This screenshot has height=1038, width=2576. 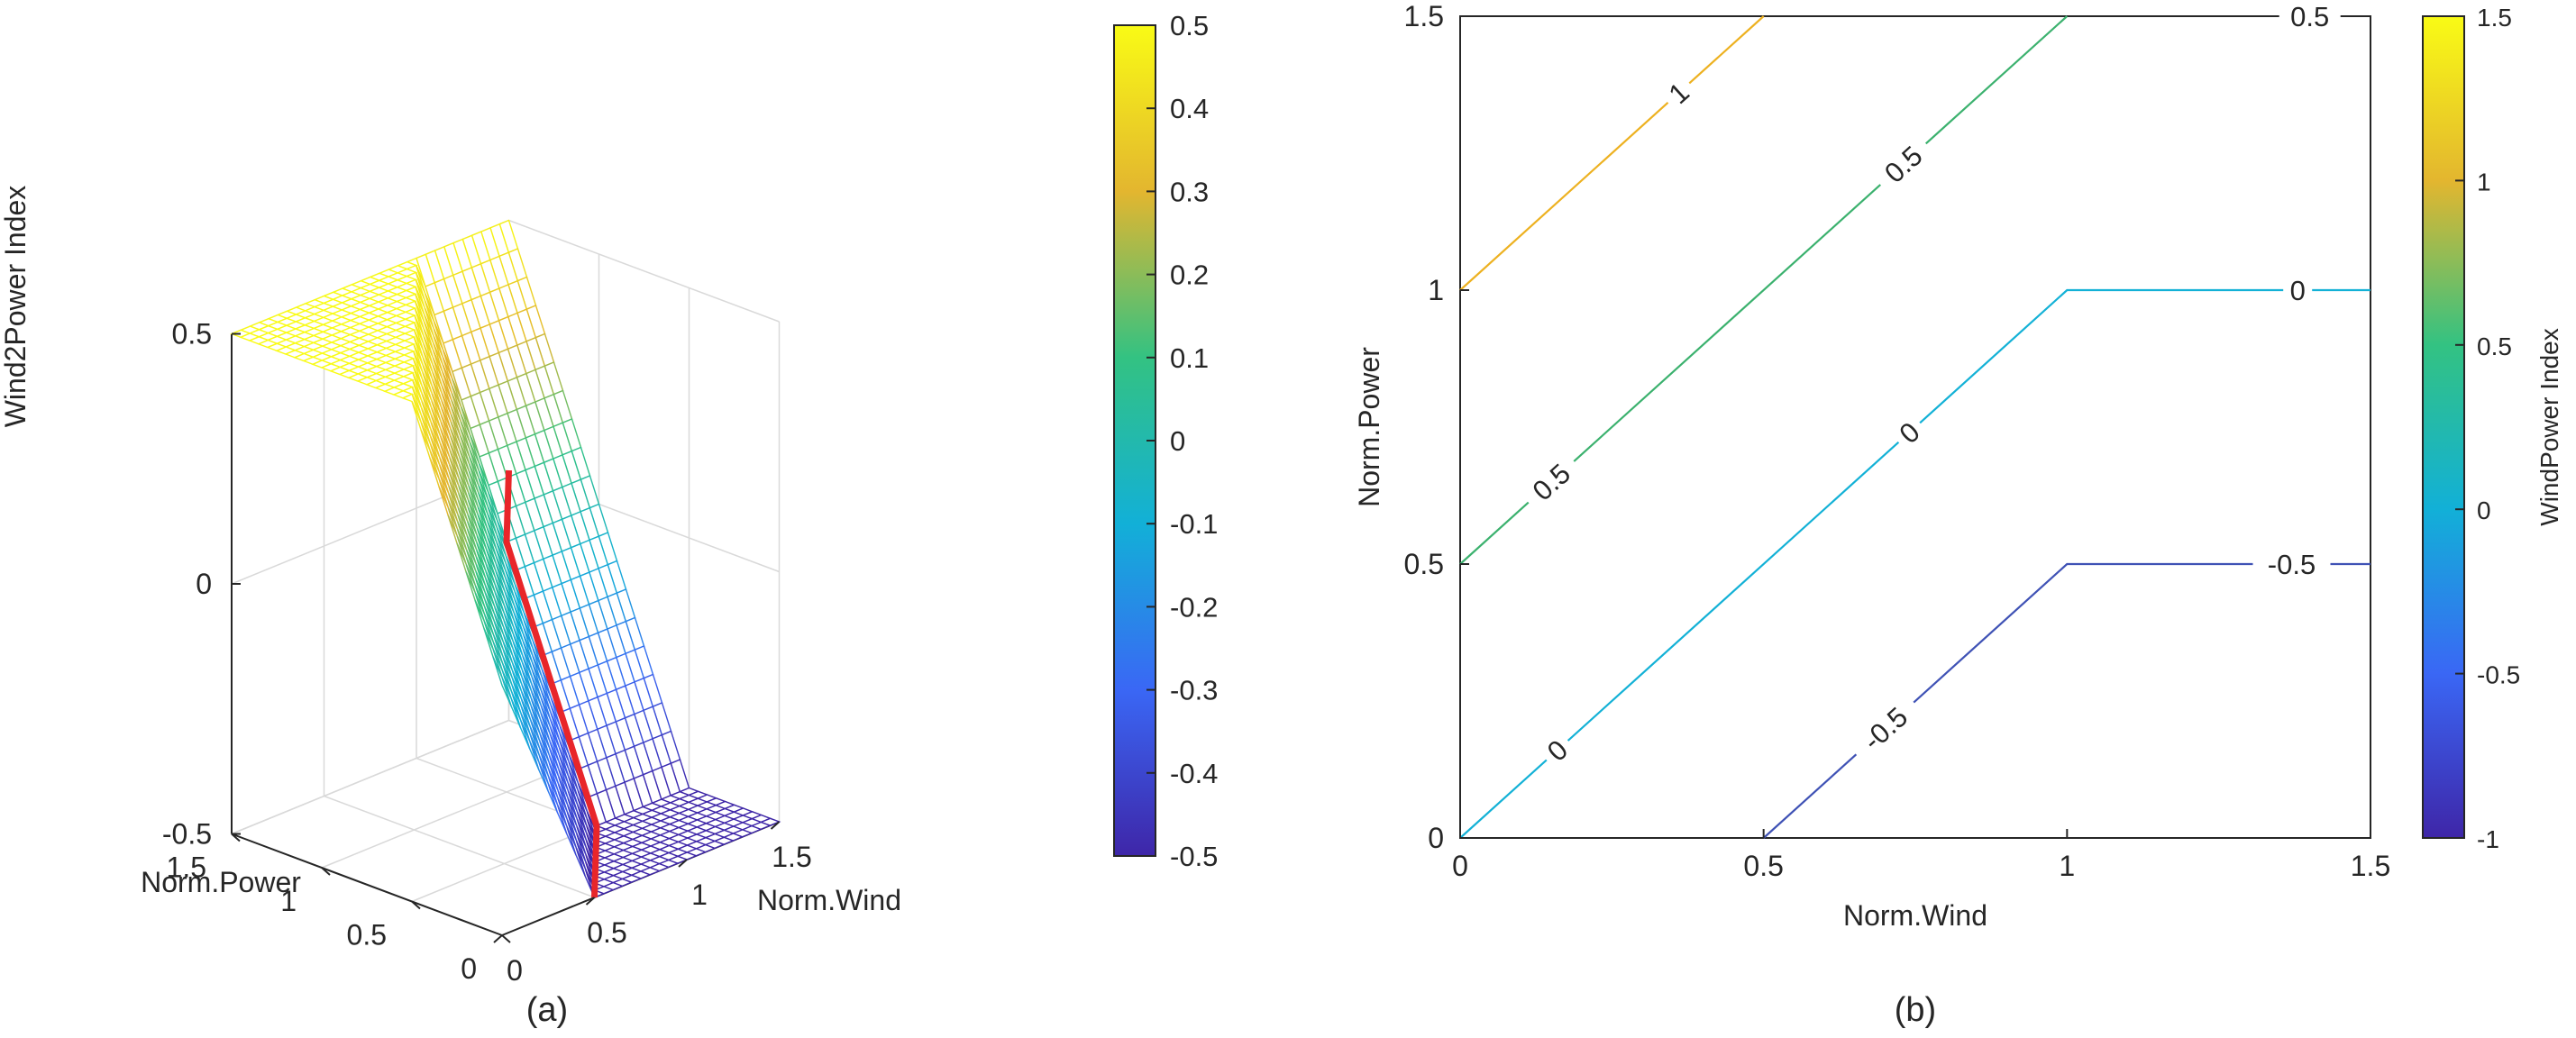 I want to click on colorbar-tick-label: 0.3, so click(x=1189, y=191).